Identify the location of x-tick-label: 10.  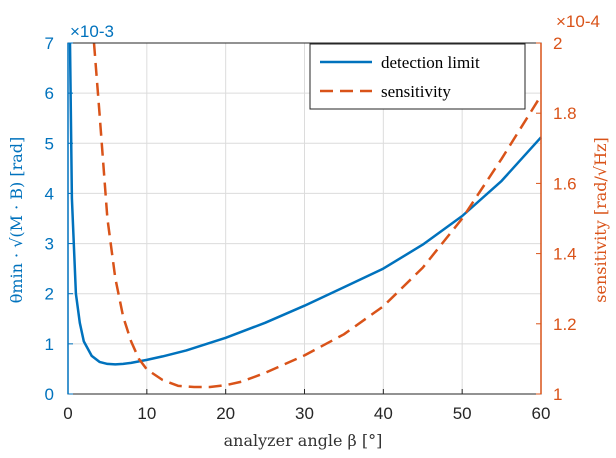
(146, 413).